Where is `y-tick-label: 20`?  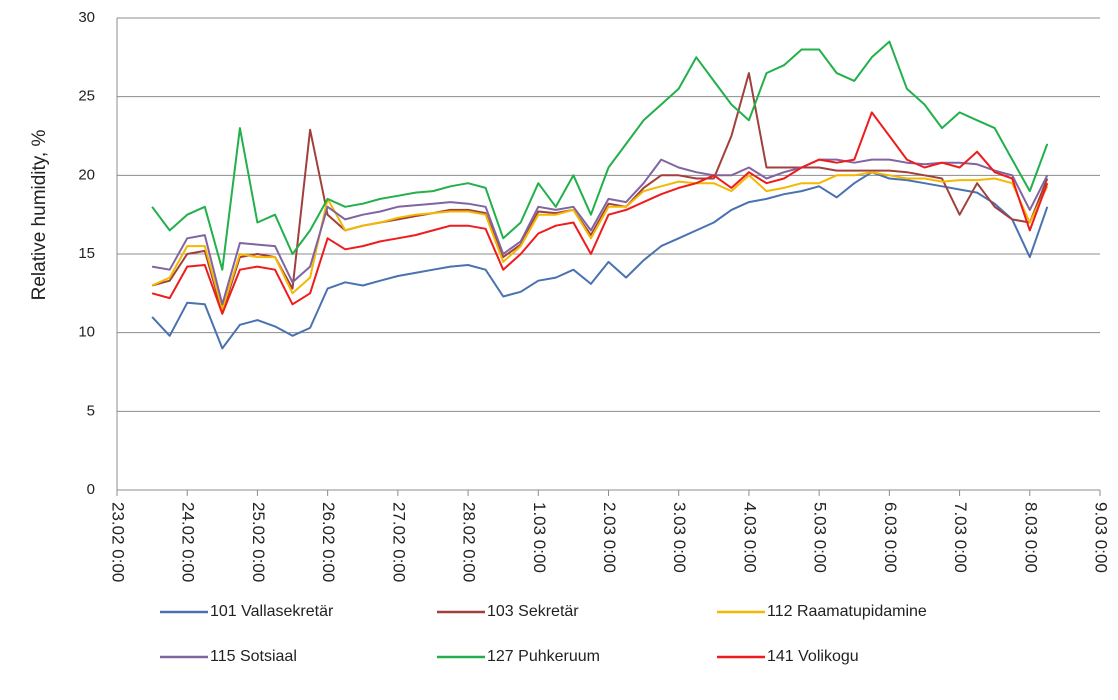 y-tick-label: 20 is located at coordinates (86, 174).